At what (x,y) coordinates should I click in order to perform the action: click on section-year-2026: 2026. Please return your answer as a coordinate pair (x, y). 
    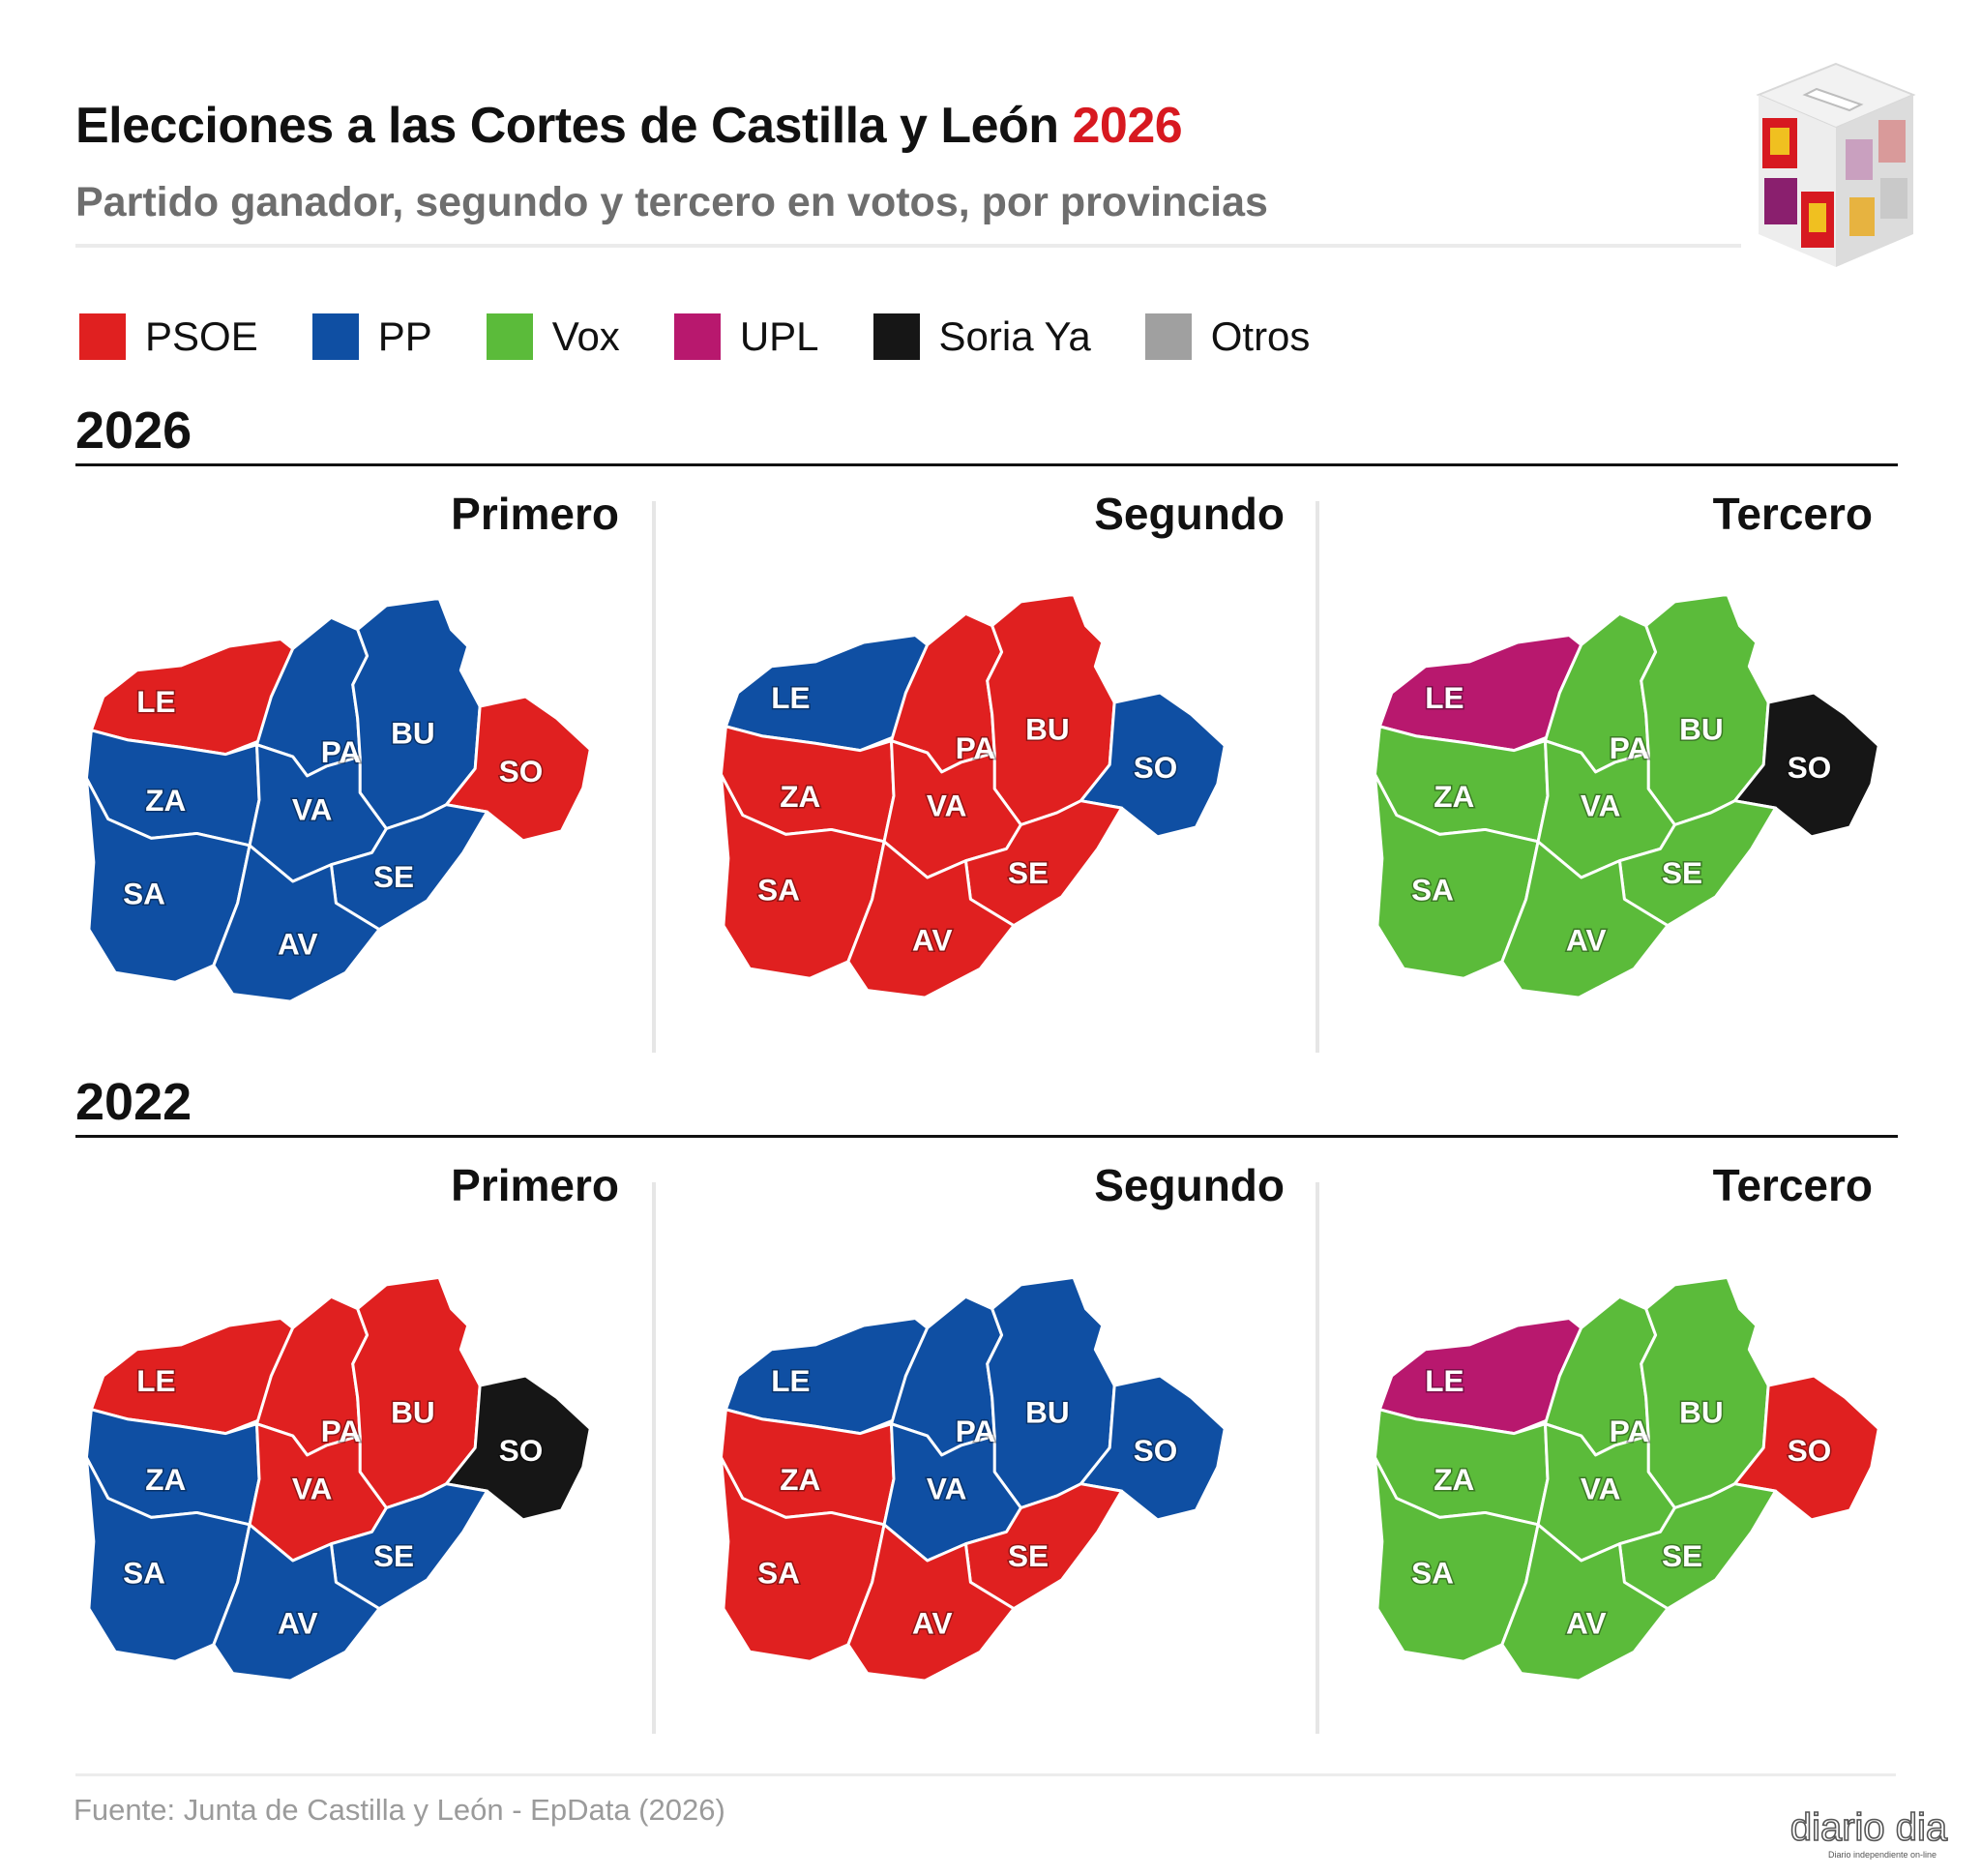
    Looking at the image, I should click on (133, 431).